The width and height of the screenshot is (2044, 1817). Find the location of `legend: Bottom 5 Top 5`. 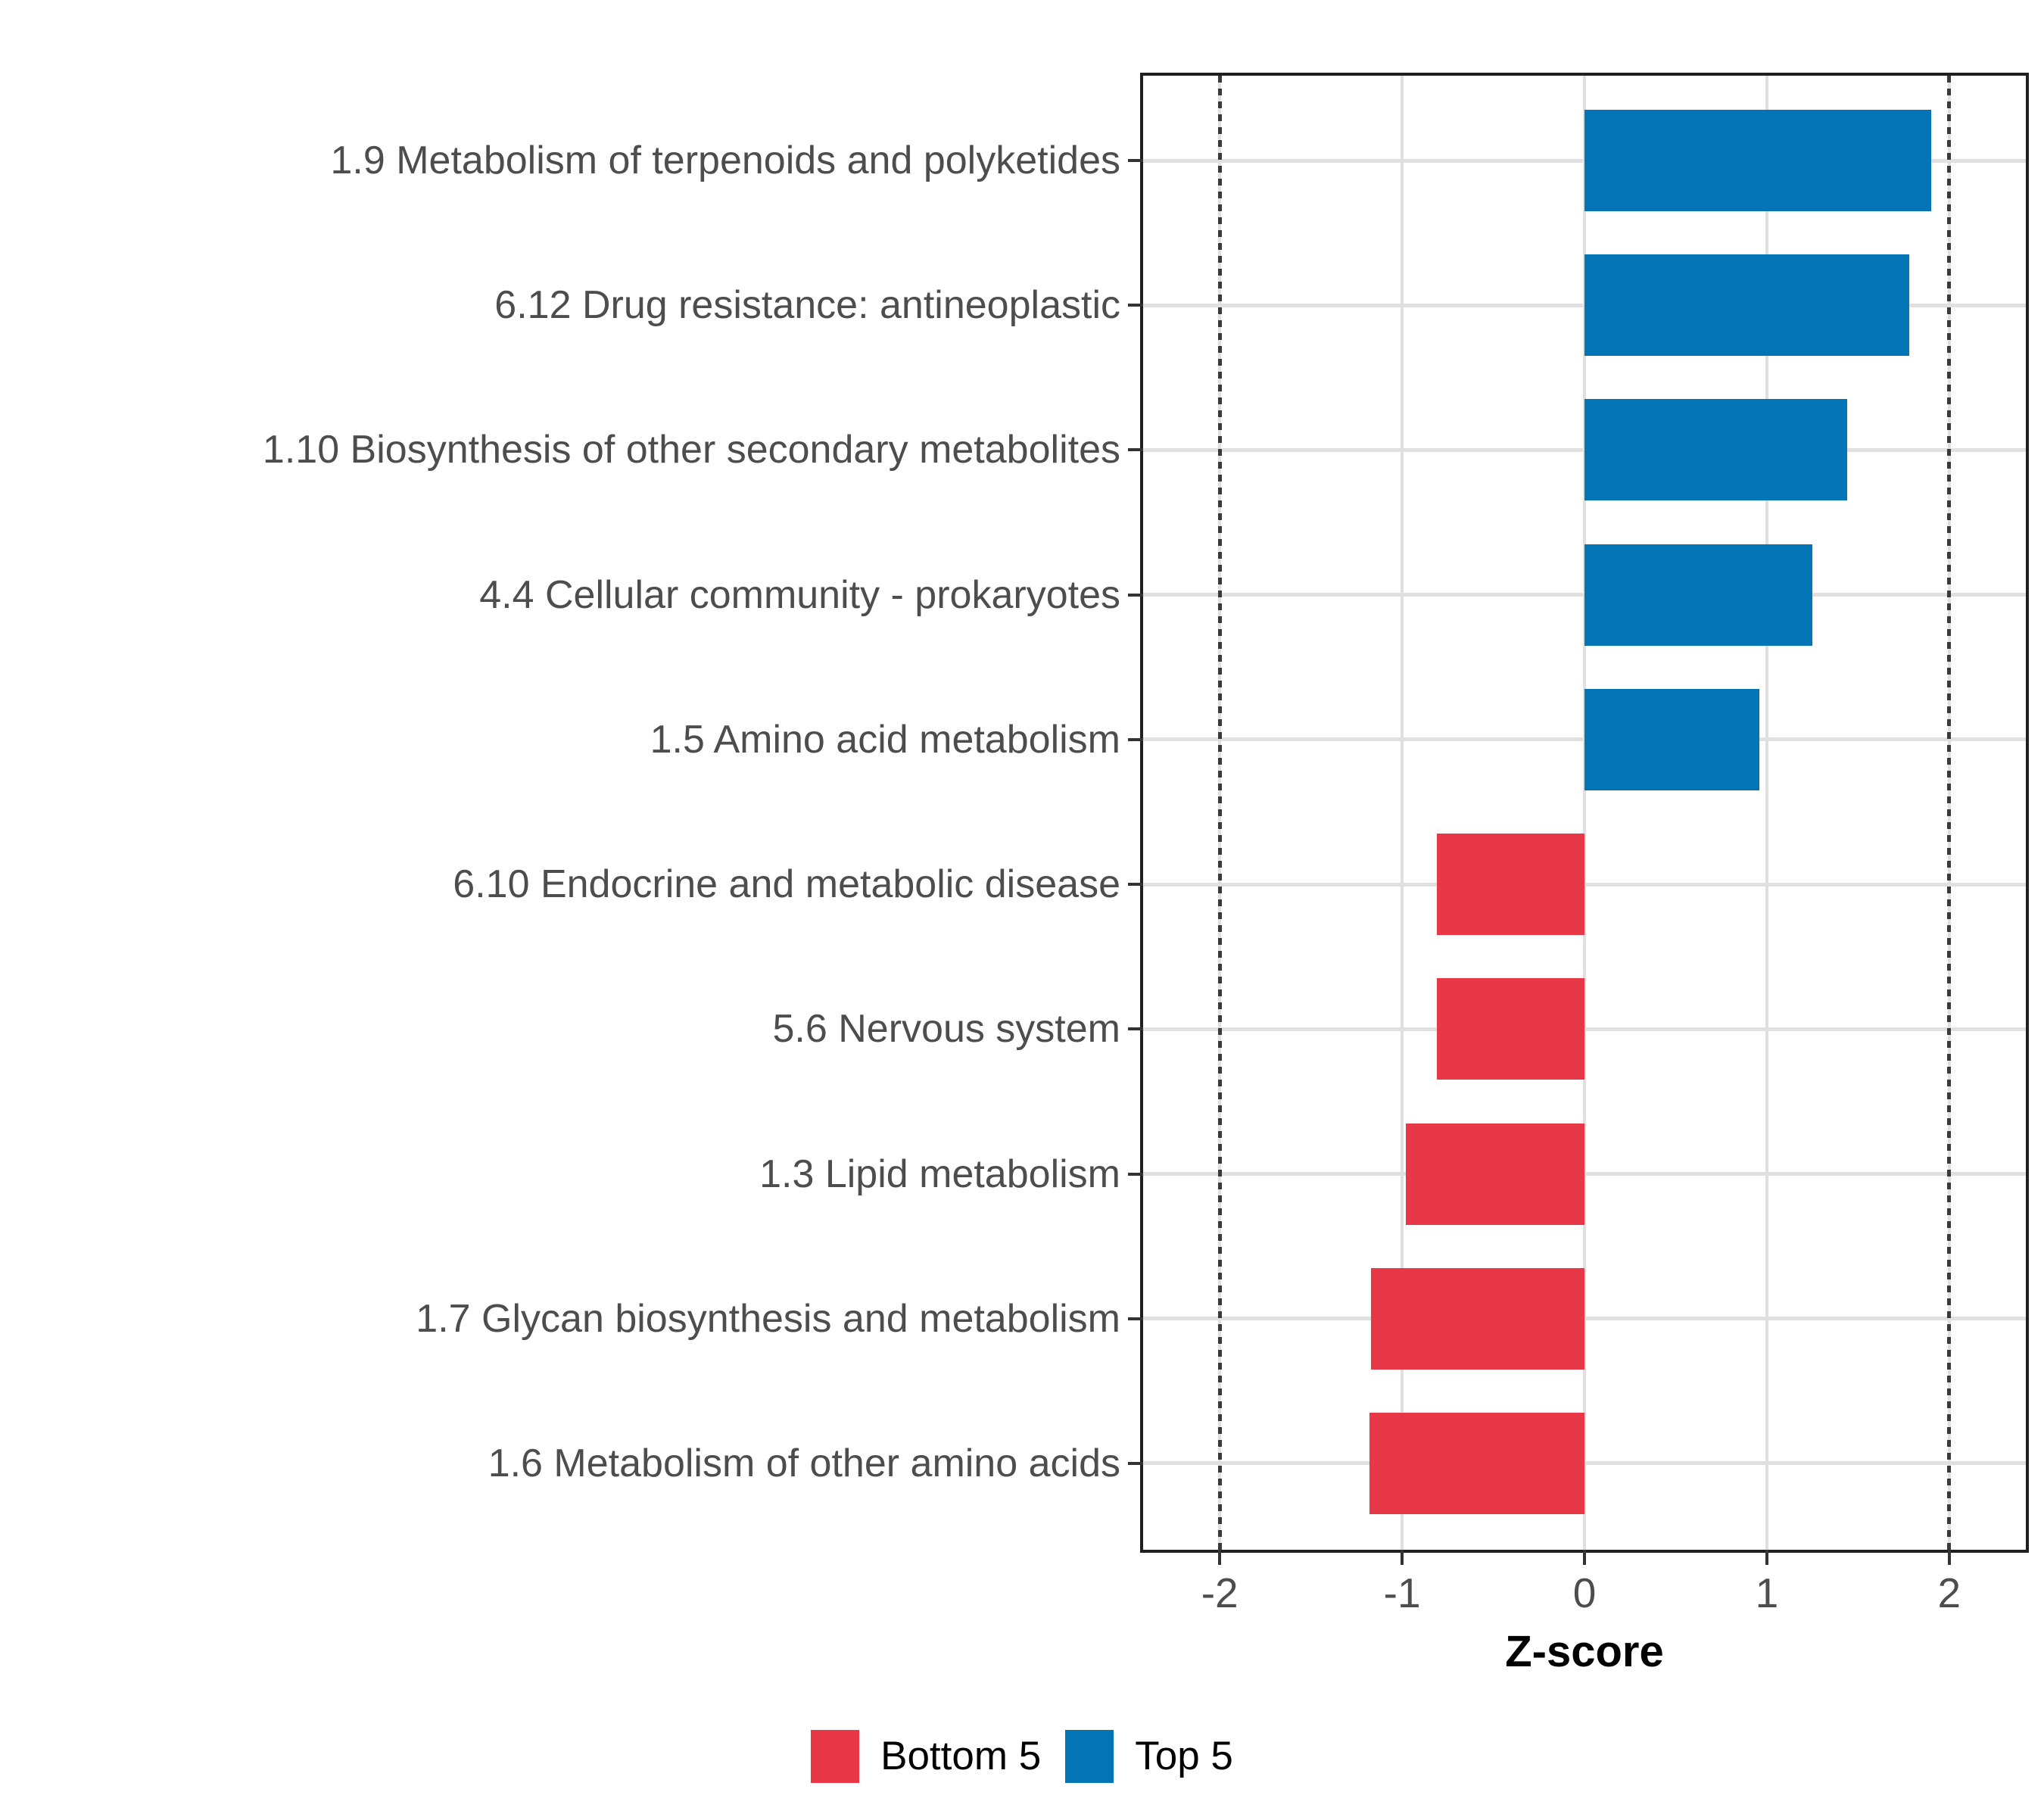

legend: Bottom 5 Top 5 is located at coordinates (1022, 1756).